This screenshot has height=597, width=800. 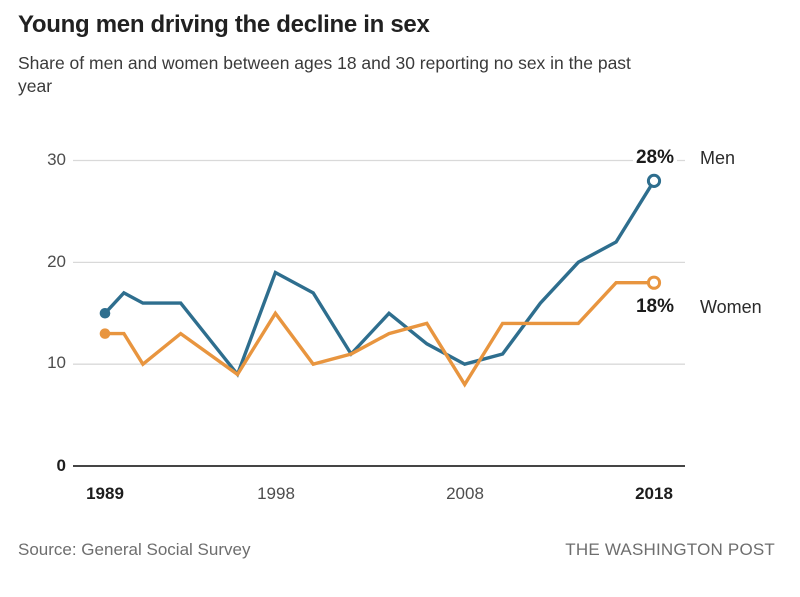 I want to click on women-line, so click(x=379, y=334).